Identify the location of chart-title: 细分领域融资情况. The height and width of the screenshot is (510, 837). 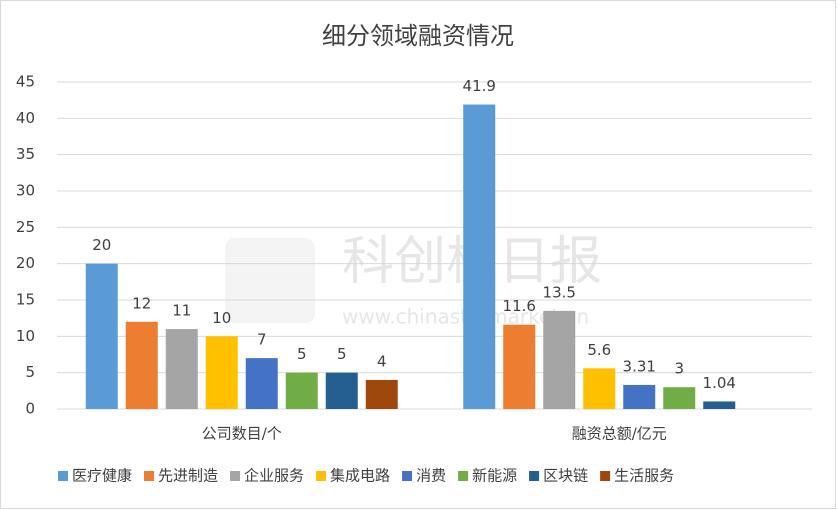
(418, 36).